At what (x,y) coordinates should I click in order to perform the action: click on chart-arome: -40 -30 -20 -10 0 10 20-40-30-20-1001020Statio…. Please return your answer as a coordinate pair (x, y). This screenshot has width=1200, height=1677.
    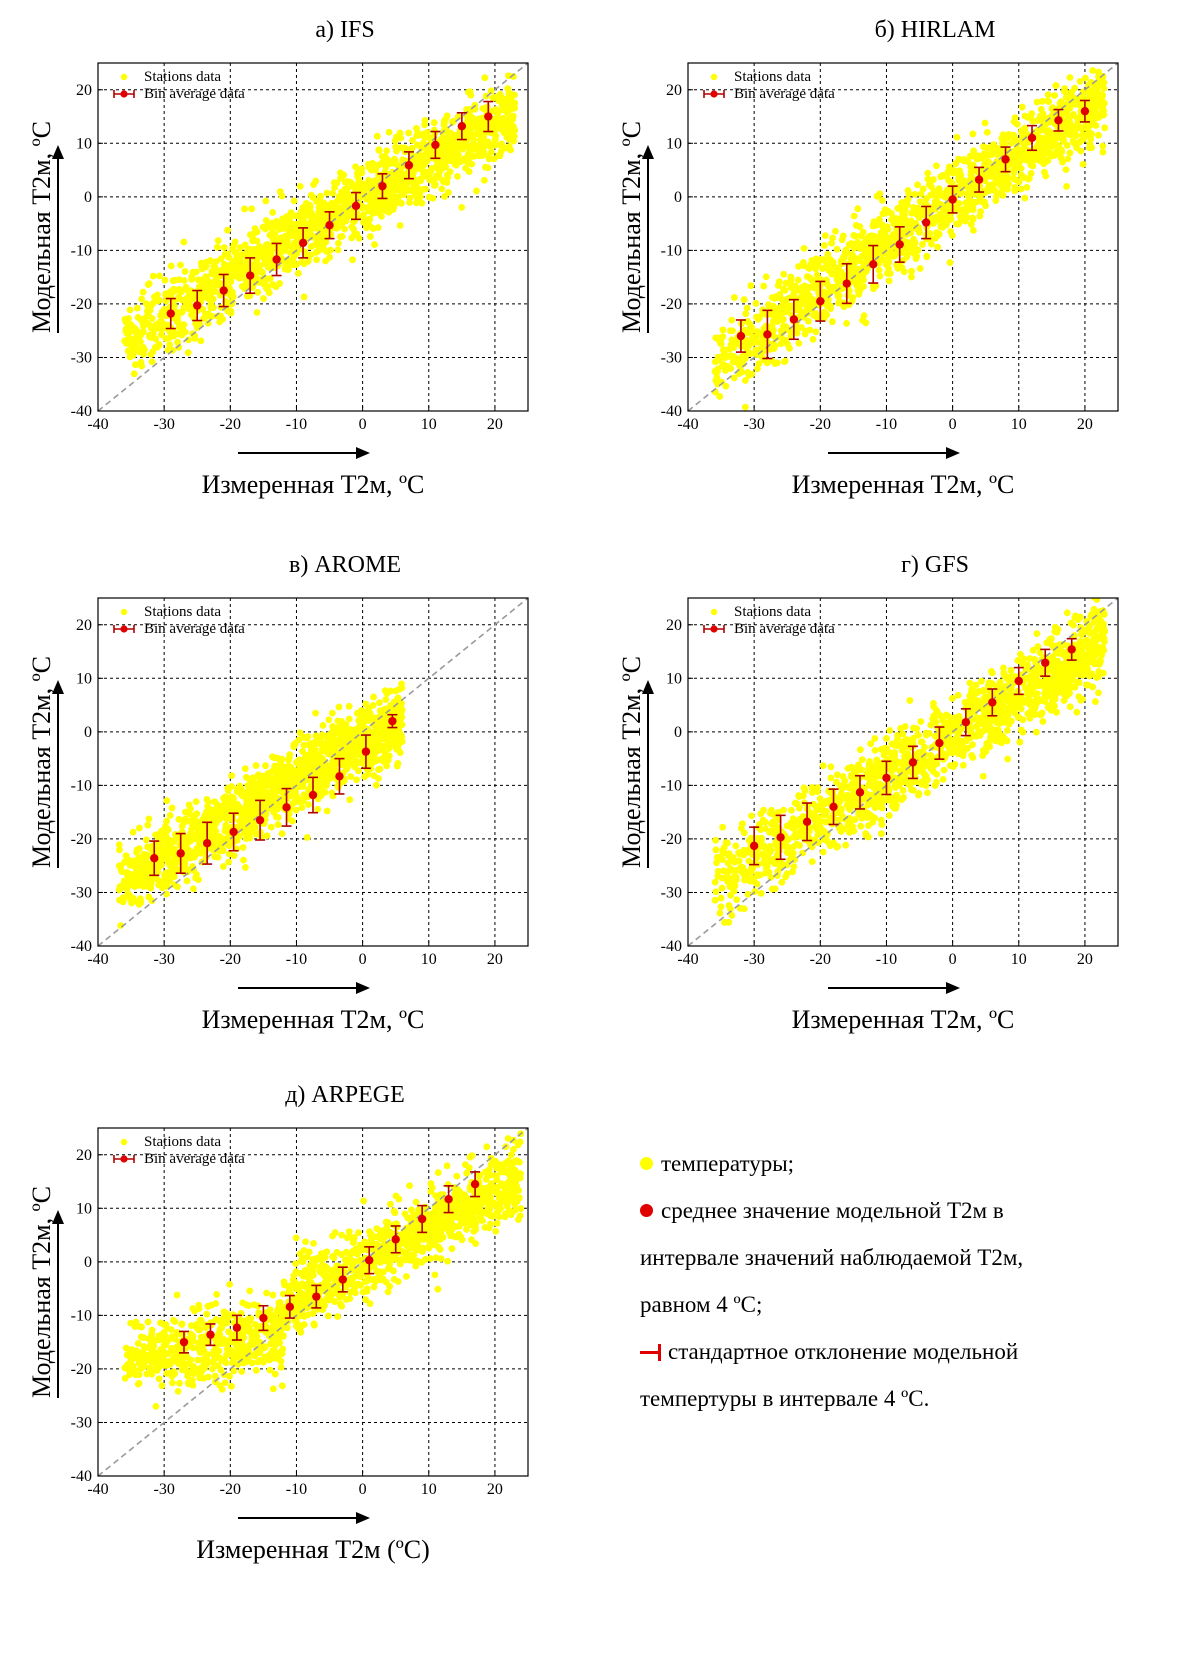
    Looking at the image, I should click on (310, 820).